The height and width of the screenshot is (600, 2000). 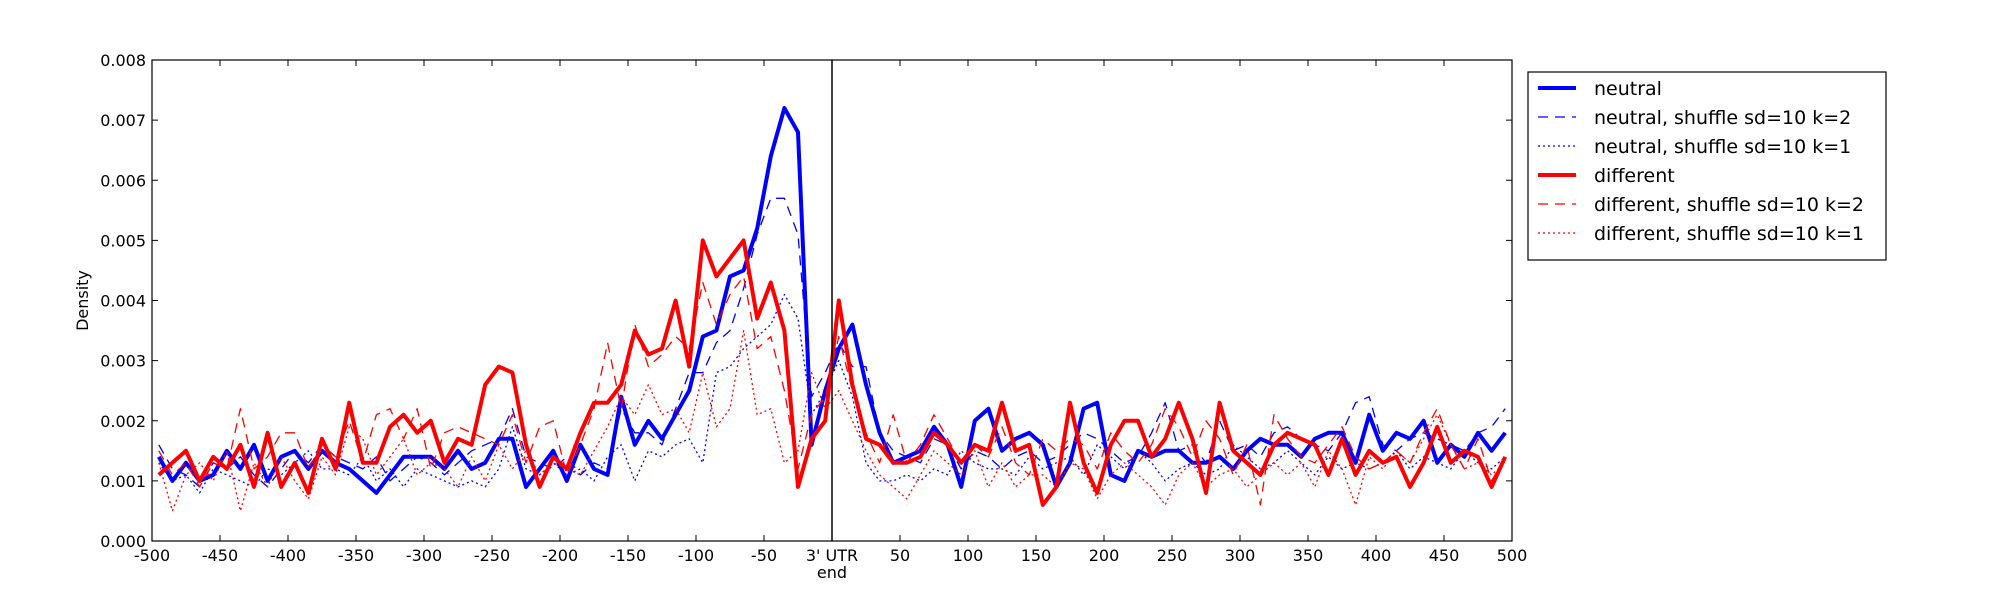 I want to click on x-tick-label: 3' UTR, so click(x=832, y=555).